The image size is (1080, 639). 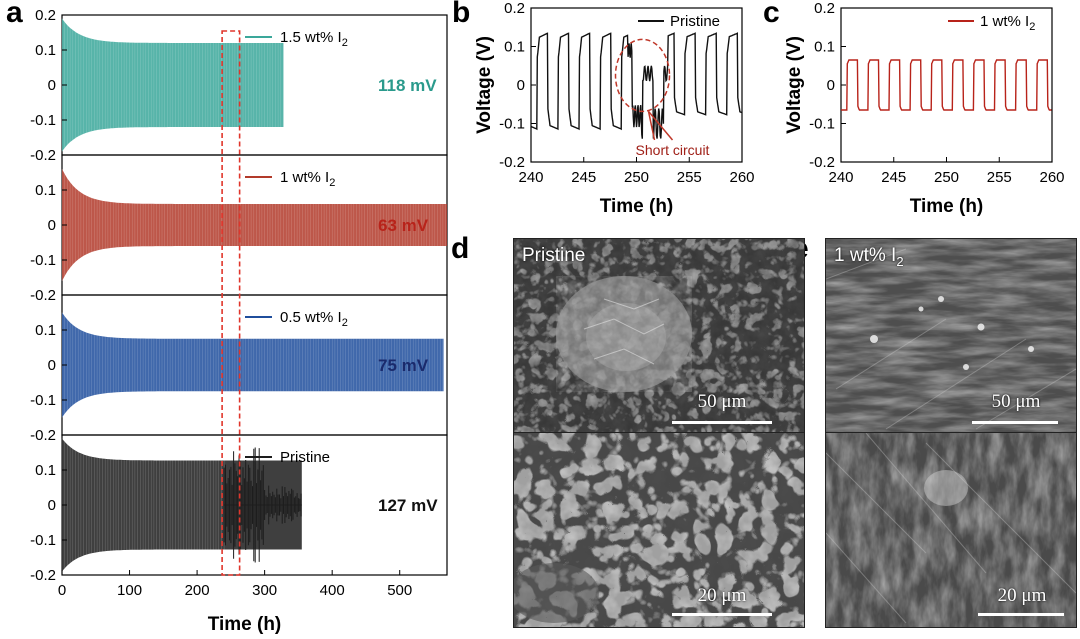 I want to click on ytick-label-3-2: 0, so click(x=52, y=505).